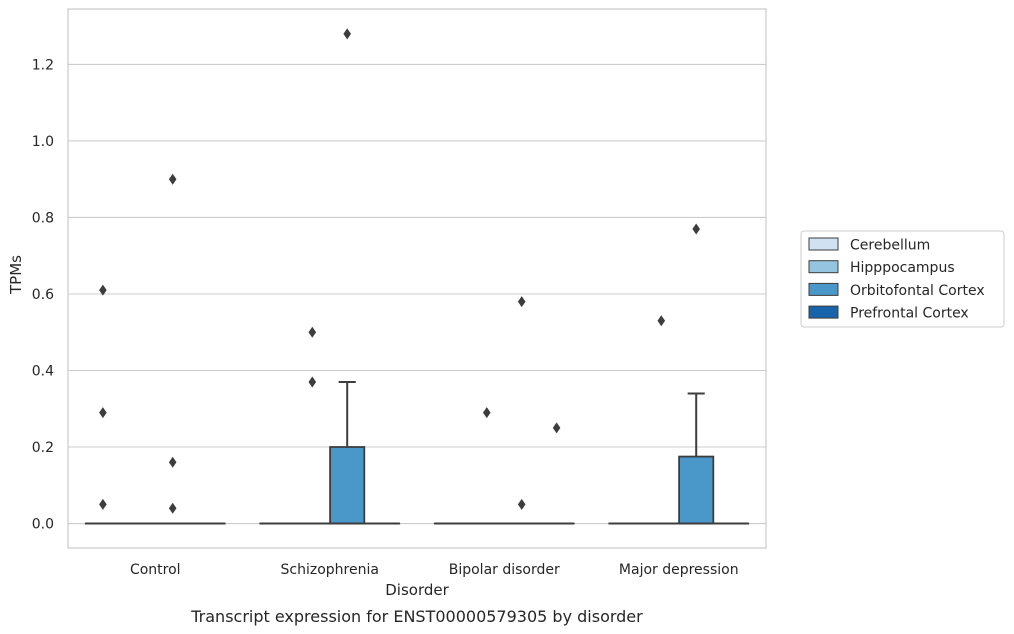 This screenshot has width=1014, height=634. What do you see at coordinates (909, 314) in the screenshot?
I see `legend-label: Prefrontal Cortex` at bounding box center [909, 314].